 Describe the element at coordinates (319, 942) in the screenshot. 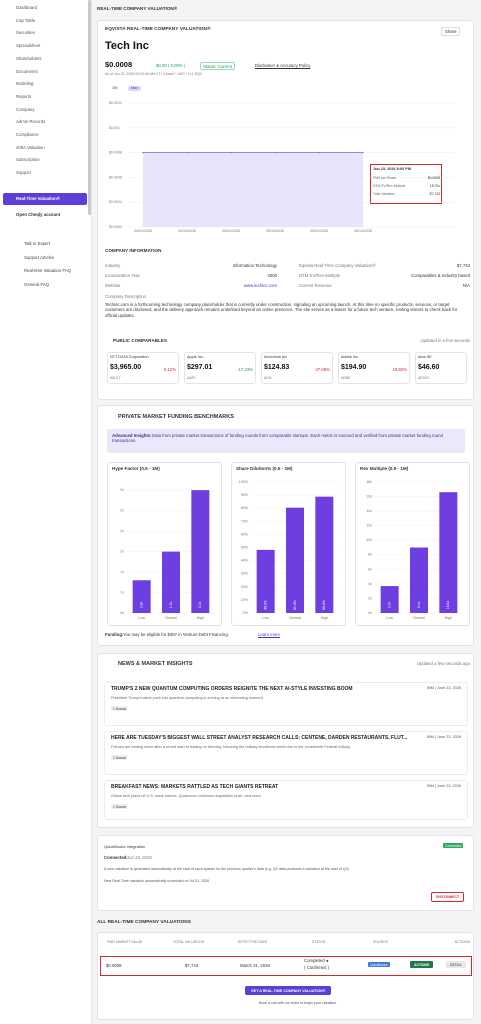

I see `table-header: STATUS` at that location.